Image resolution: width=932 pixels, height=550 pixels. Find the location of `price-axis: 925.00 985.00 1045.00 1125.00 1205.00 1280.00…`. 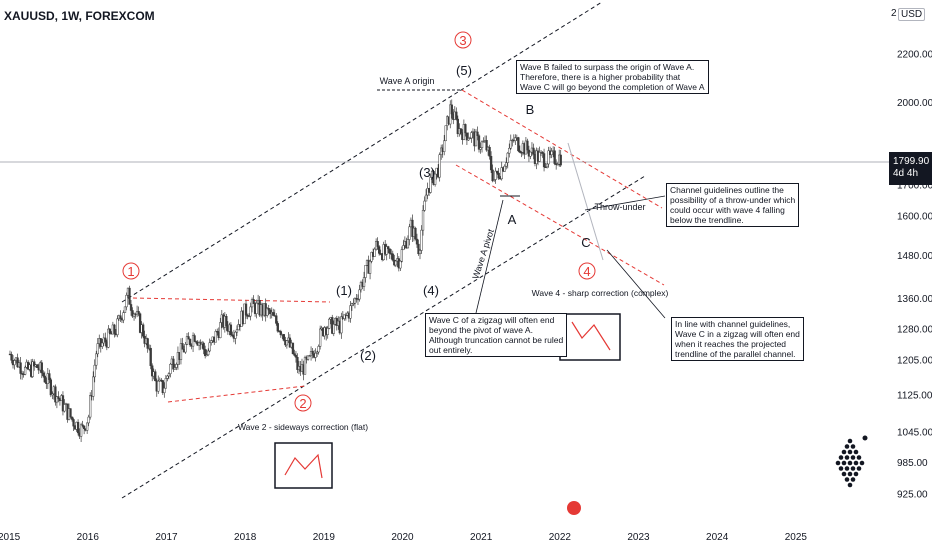

price-axis: 925.00 985.00 1045.00 1125.00 1205.00 1280.00… is located at coordinates (914, 275).